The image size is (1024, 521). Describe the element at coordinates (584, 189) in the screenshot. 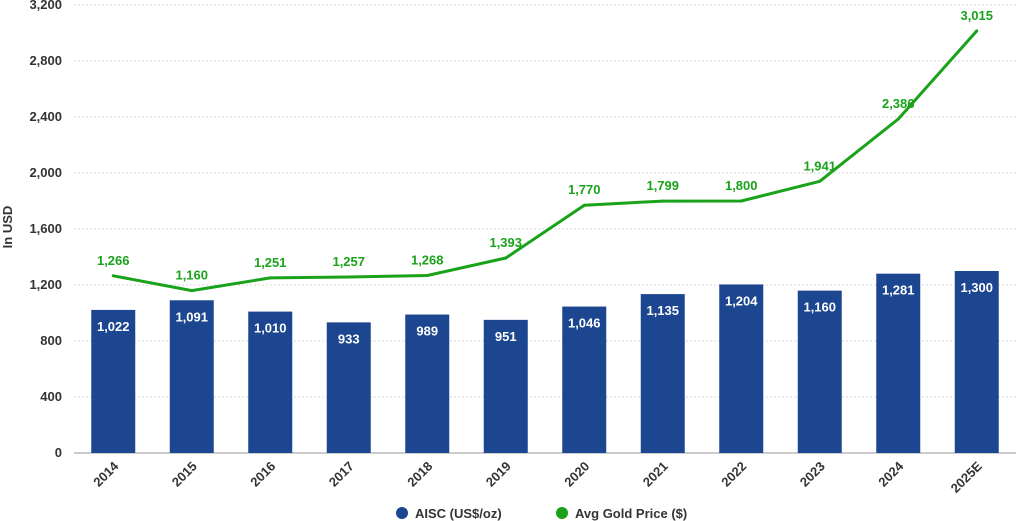

I see `line-value-label: 1,770` at that location.